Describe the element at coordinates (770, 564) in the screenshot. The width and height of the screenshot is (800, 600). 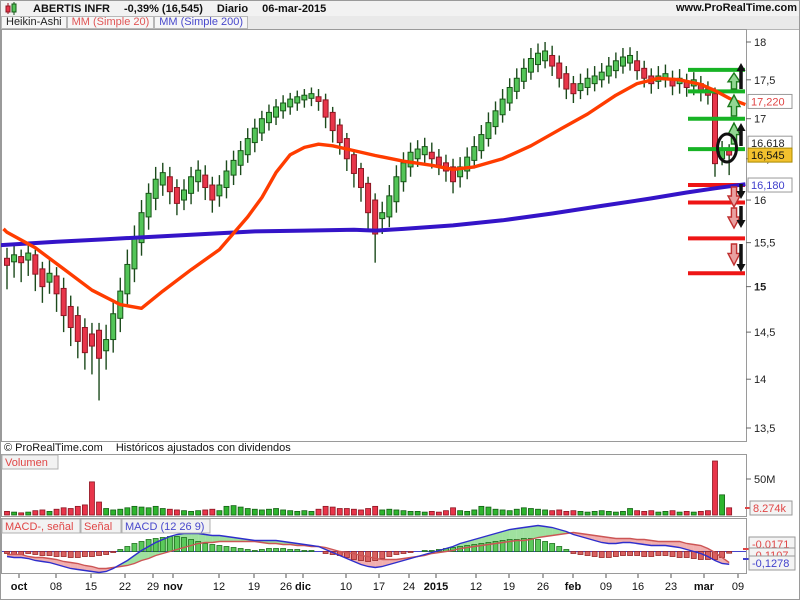
I see `svg-text: -0,1278` at that location.